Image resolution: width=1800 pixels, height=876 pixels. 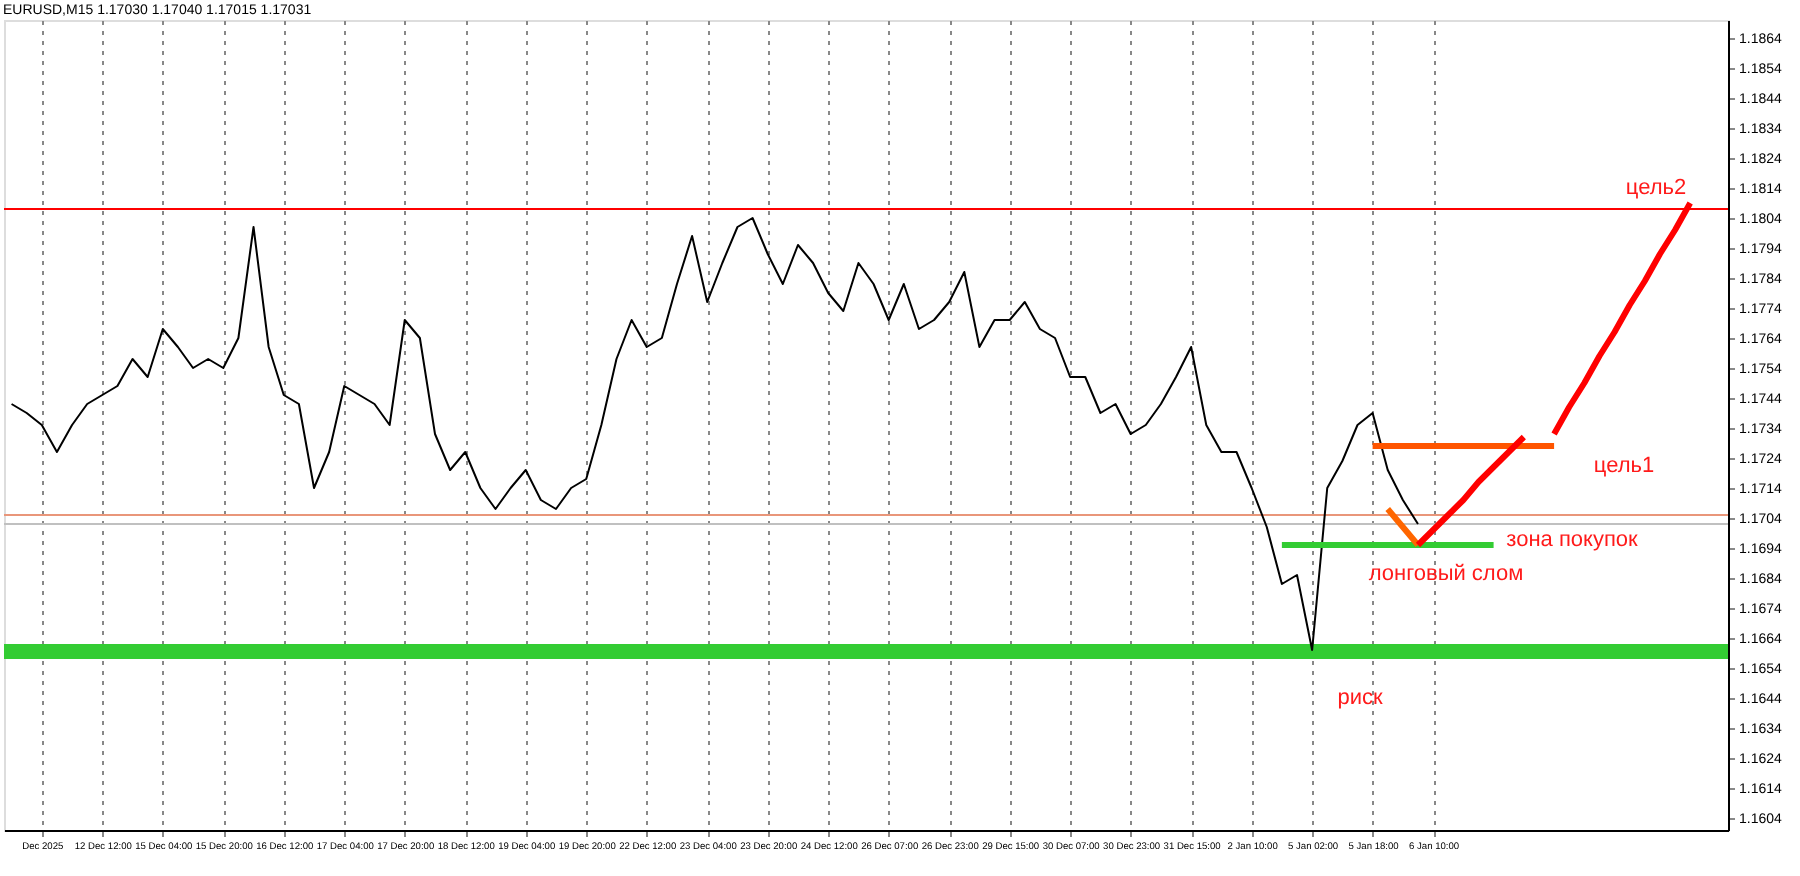 I want to click on annotation: риск, so click(x=1360, y=698).